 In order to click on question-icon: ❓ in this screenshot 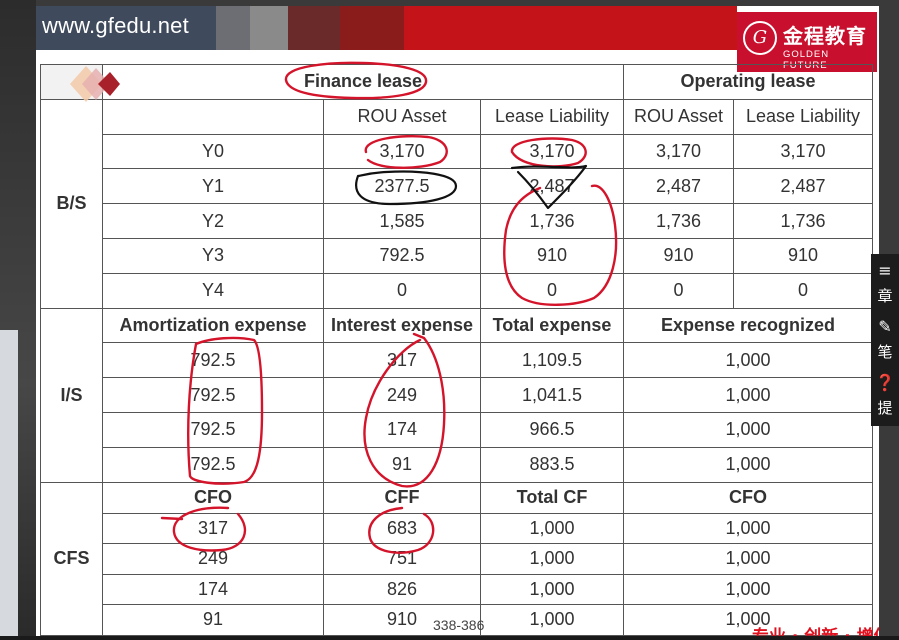, I will do `click(885, 382)`.